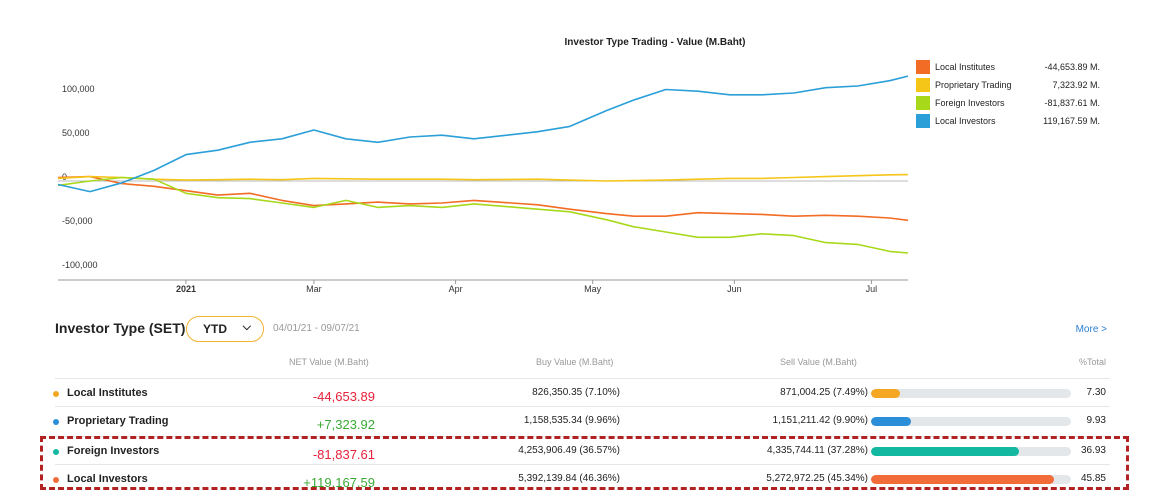 The width and height of the screenshot is (1151, 498). I want to click on row-sell-value: 871,004.25 (7.49%), so click(824, 392).